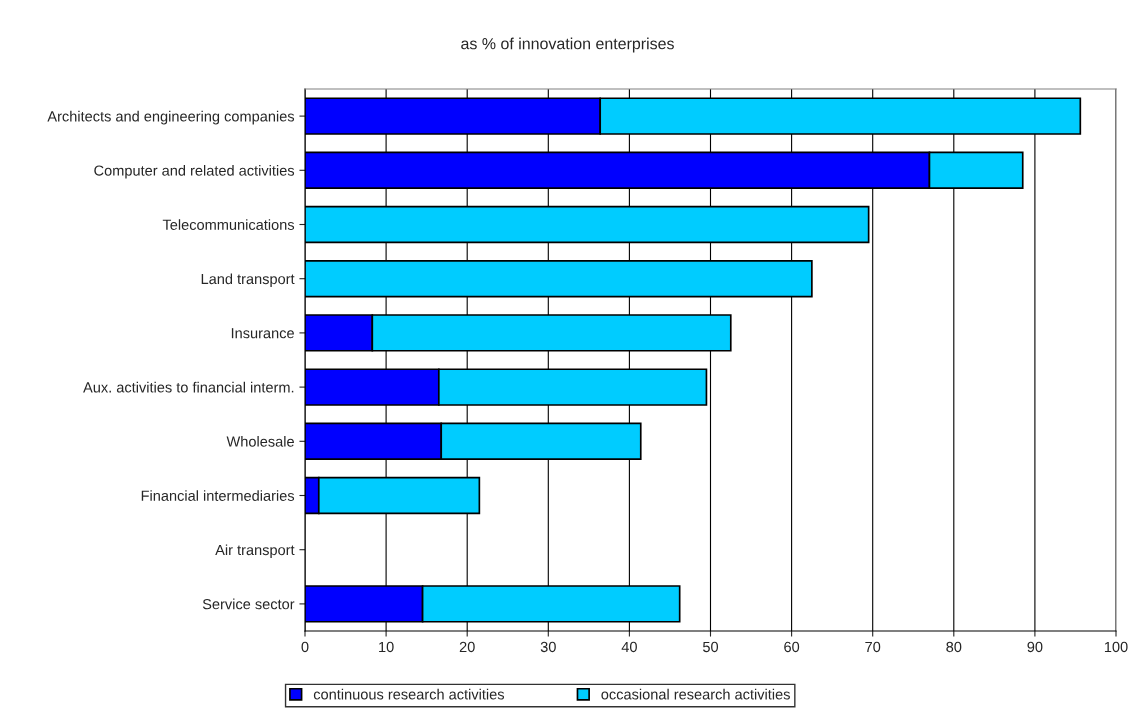 This screenshot has height=713, width=1135. I want to click on x-tick-label: 60, so click(792, 647).